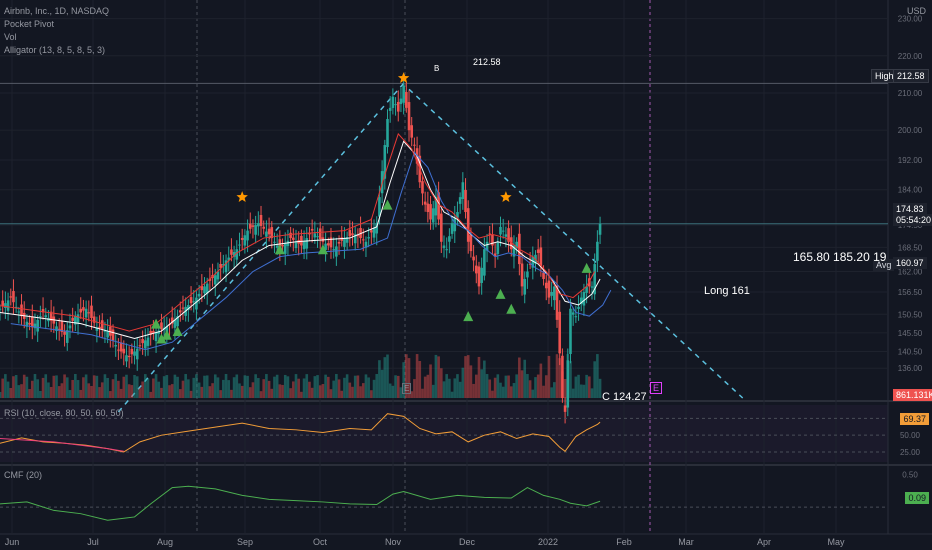  What do you see at coordinates (910, 56) in the screenshot?
I see `y-axis-tick: 220.00` at bounding box center [910, 56].